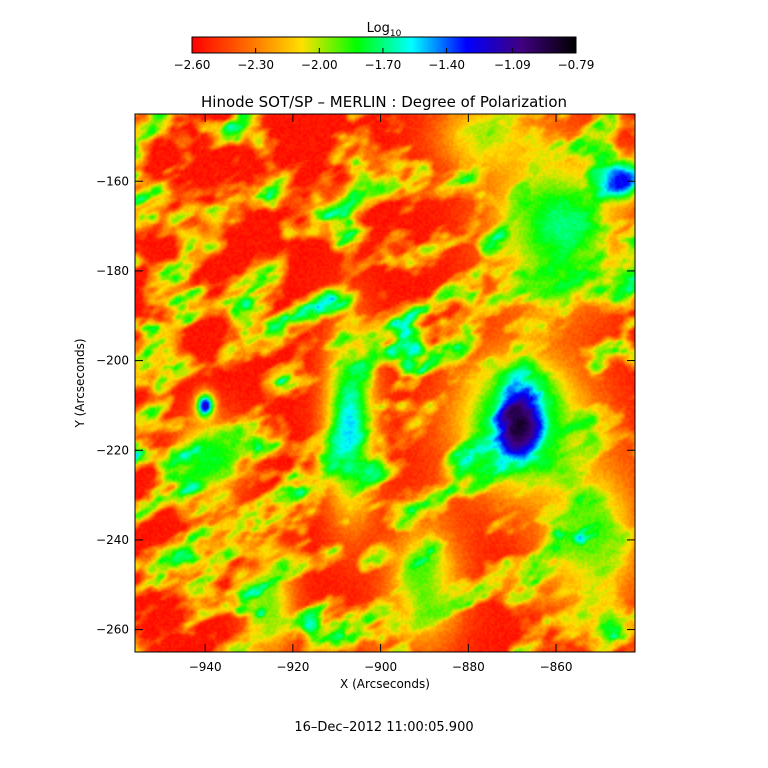 The width and height of the screenshot is (768, 768). Describe the element at coordinates (512, 65) in the screenshot. I see `colorbar-tick-label: −1.09` at that location.